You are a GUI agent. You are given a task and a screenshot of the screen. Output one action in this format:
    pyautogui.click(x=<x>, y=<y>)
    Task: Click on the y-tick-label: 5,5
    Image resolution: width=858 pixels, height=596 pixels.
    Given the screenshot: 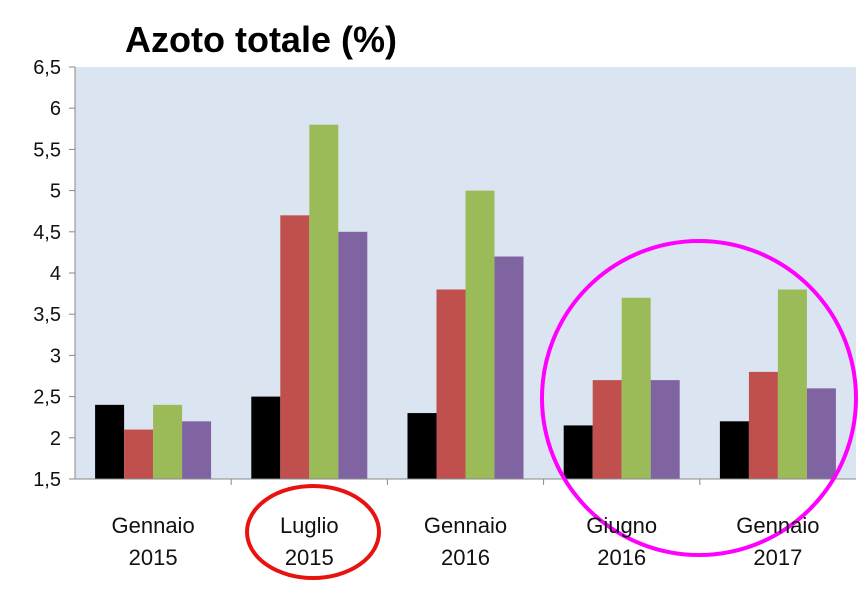 What is the action you would take?
    pyautogui.click(x=47, y=150)
    